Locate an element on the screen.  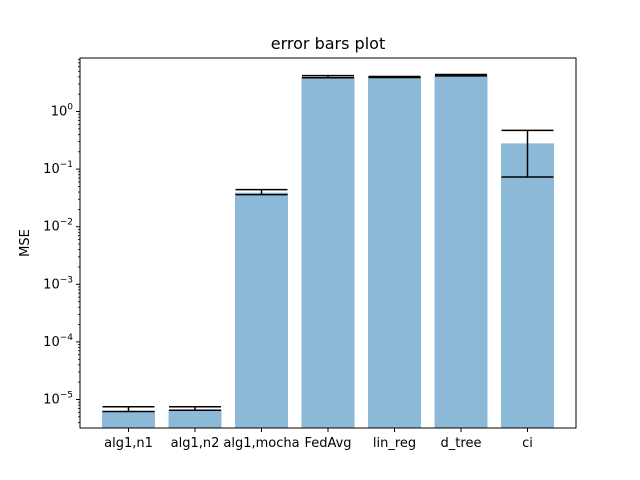
x-tick-label-0: alg1,n1 is located at coordinates (128, 443).